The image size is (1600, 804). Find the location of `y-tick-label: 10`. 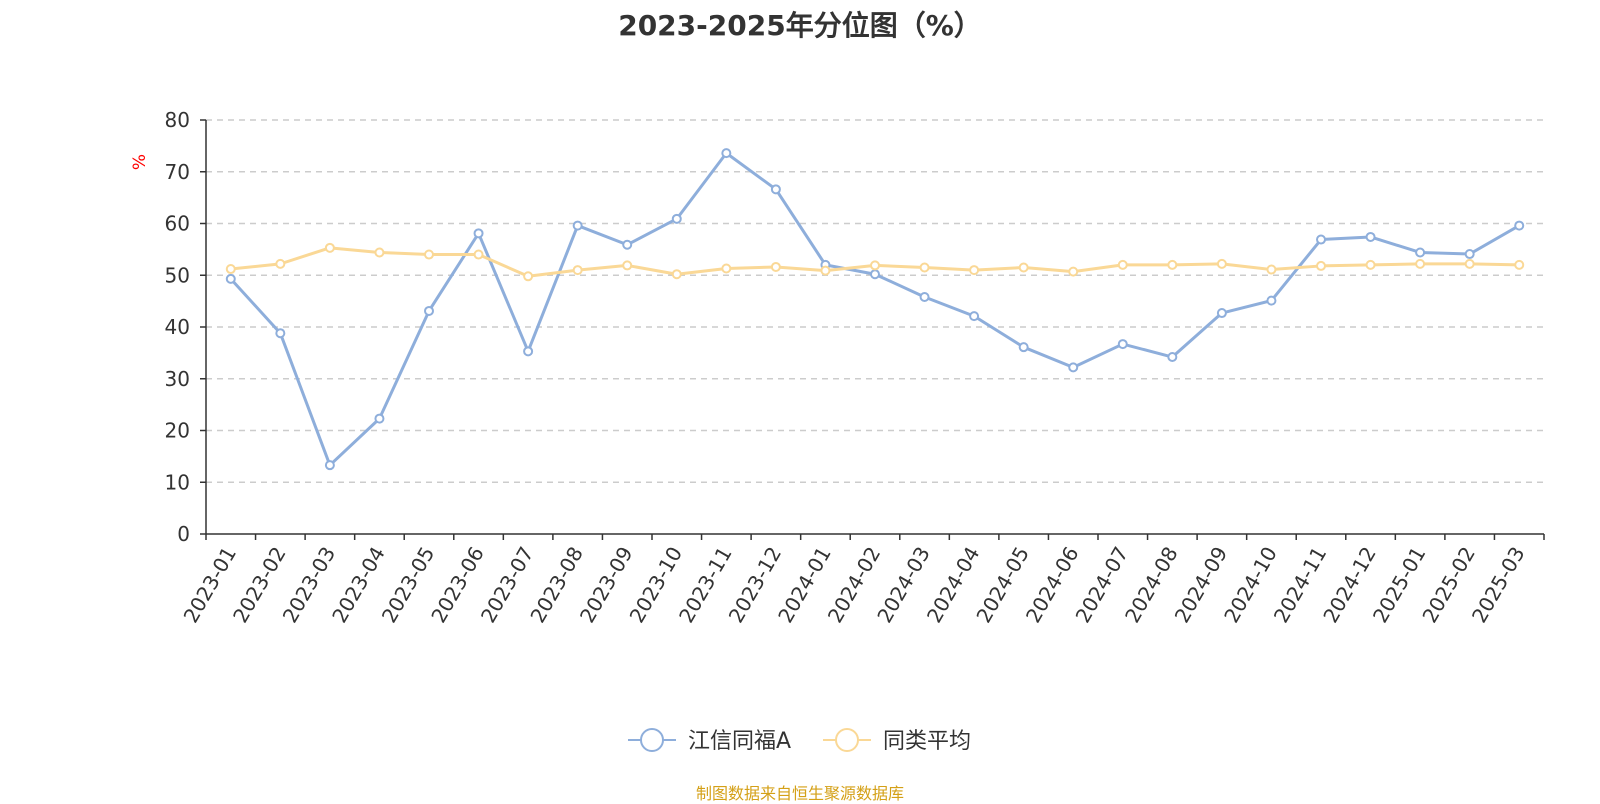

y-tick-label: 10 is located at coordinates (177, 482).